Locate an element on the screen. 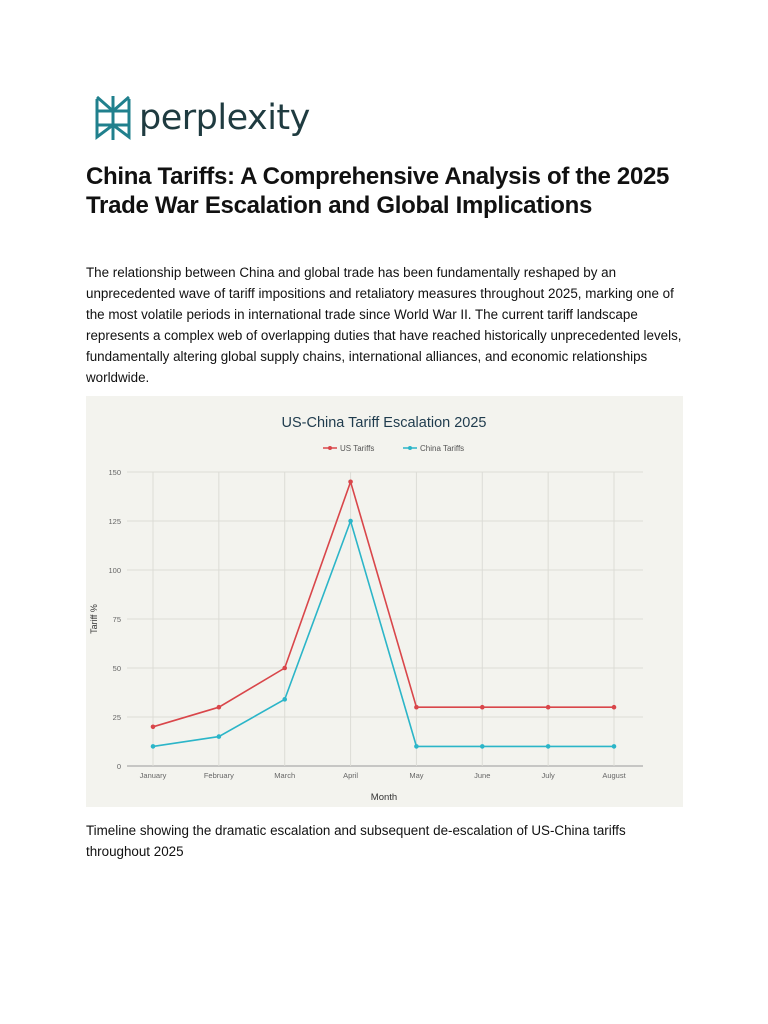 The width and height of the screenshot is (768, 1024). y-tick-label: 75 is located at coordinates (117, 619).